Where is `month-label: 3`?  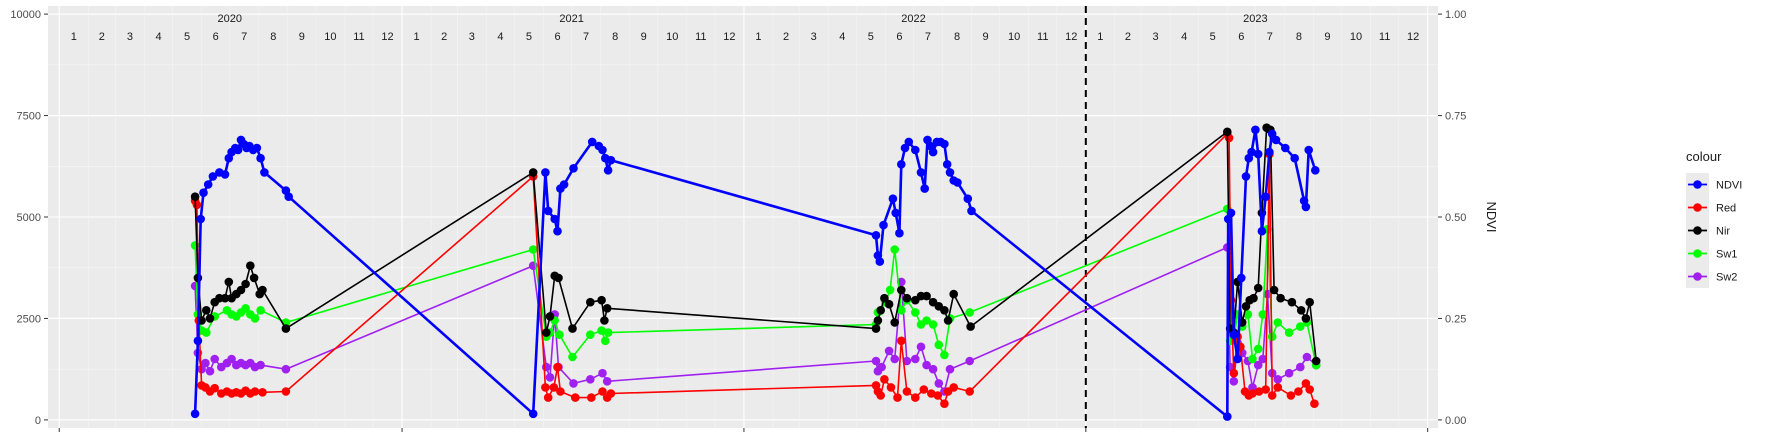 month-label: 3 is located at coordinates (130, 37).